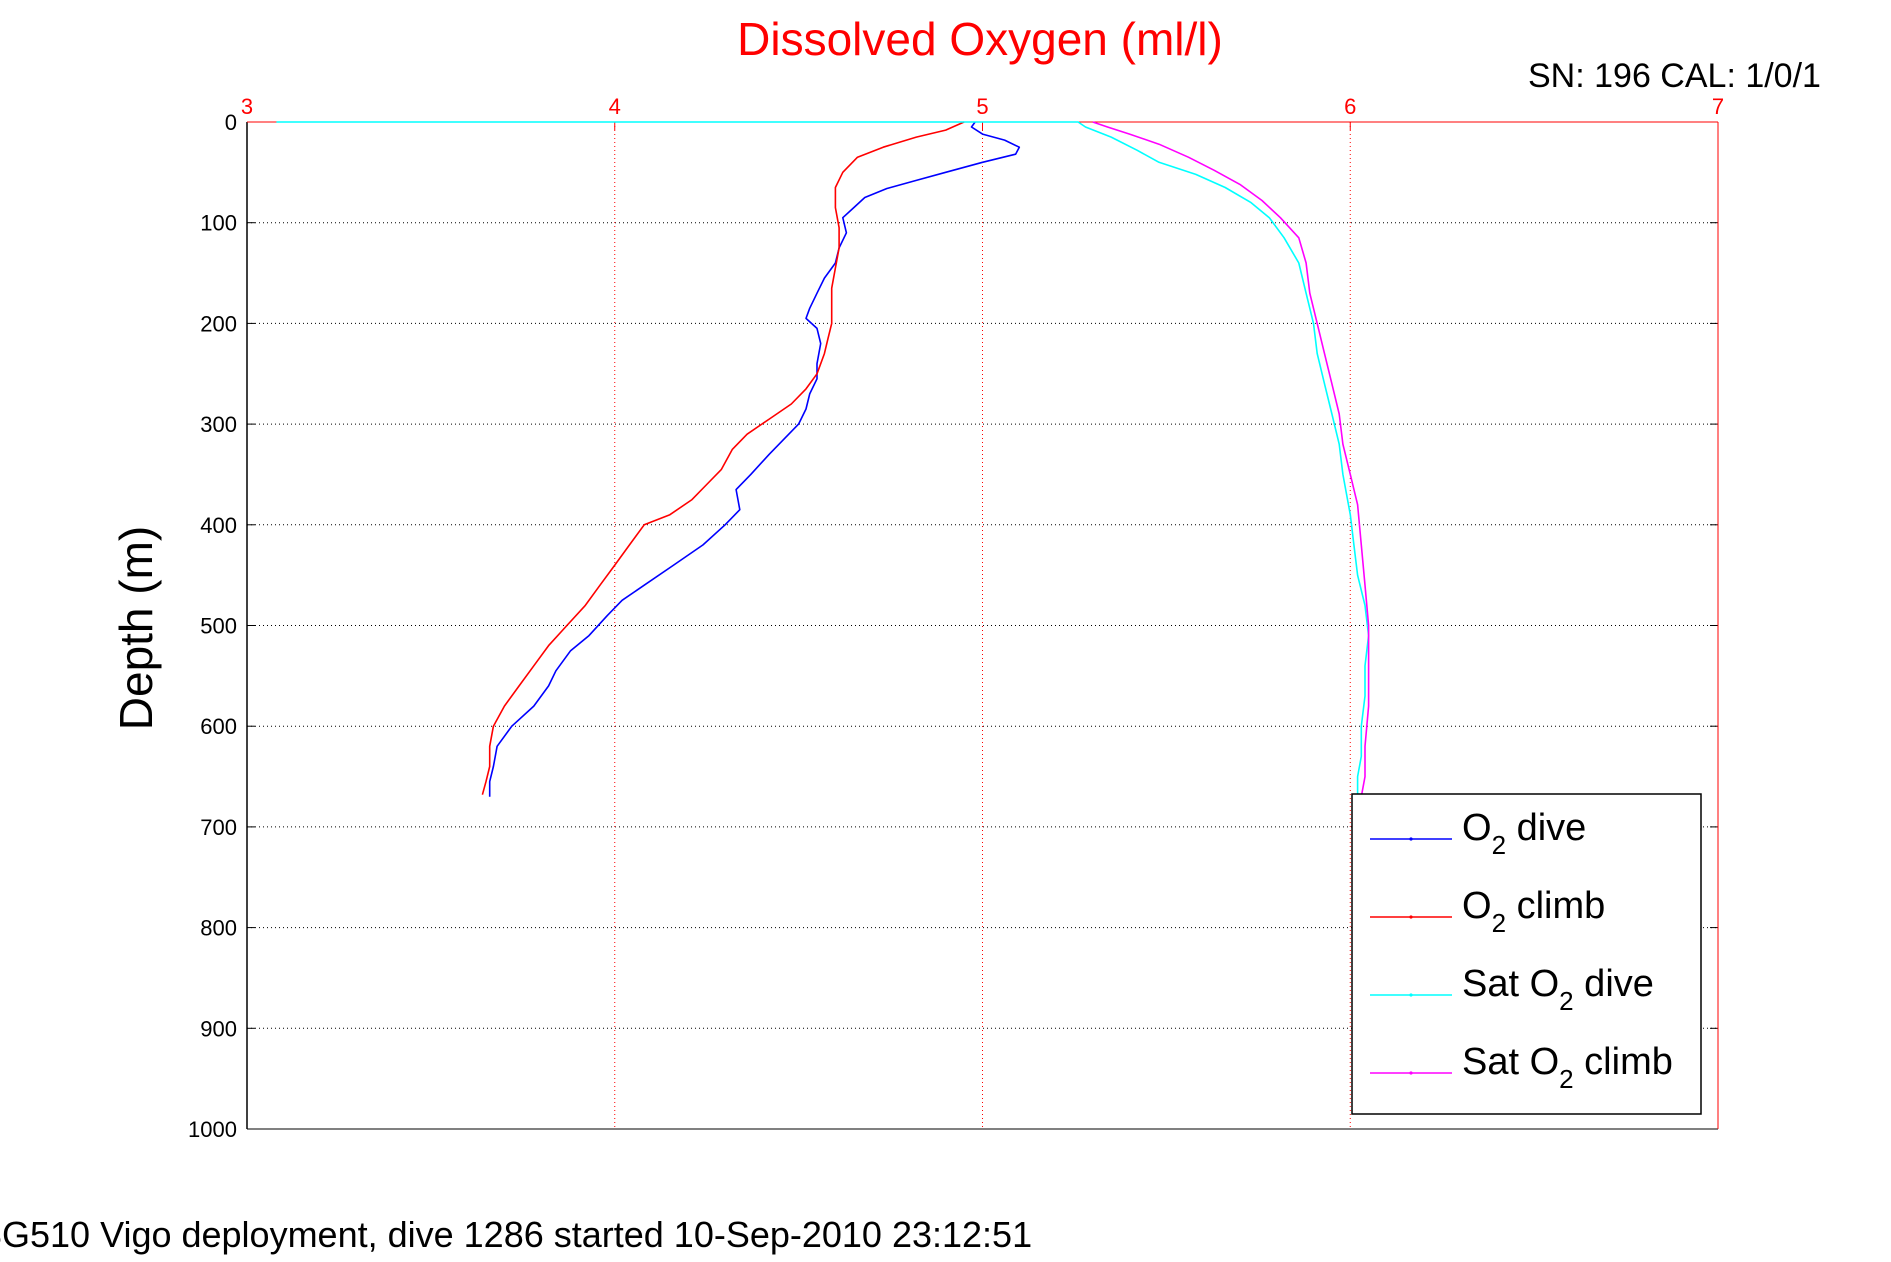 Image resolution: width=1891 pixels, height=1262 pixels. I want to click on x-tick-label: 7, so click(1718, 106).